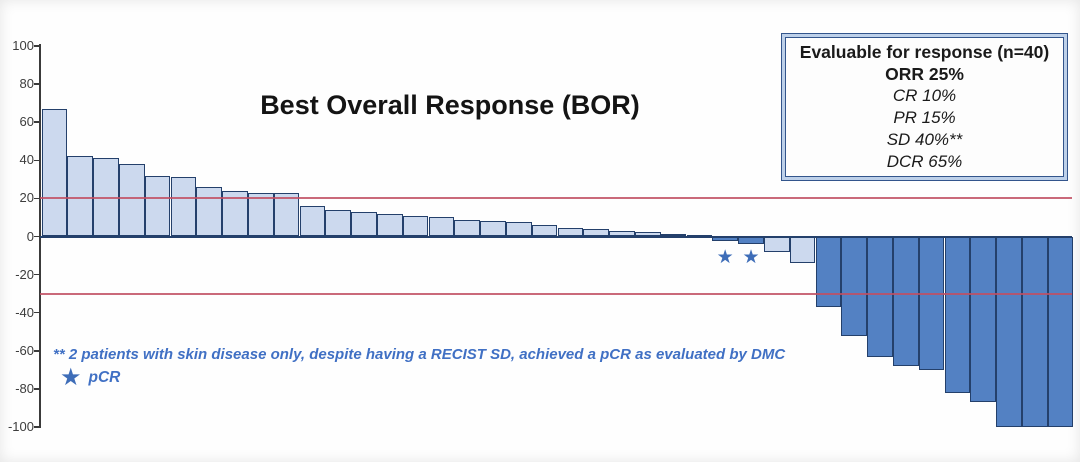  Describe the element at coordinates (23, 45) in the screenshot. I see `y-axis-tick-label: 100` at that location.